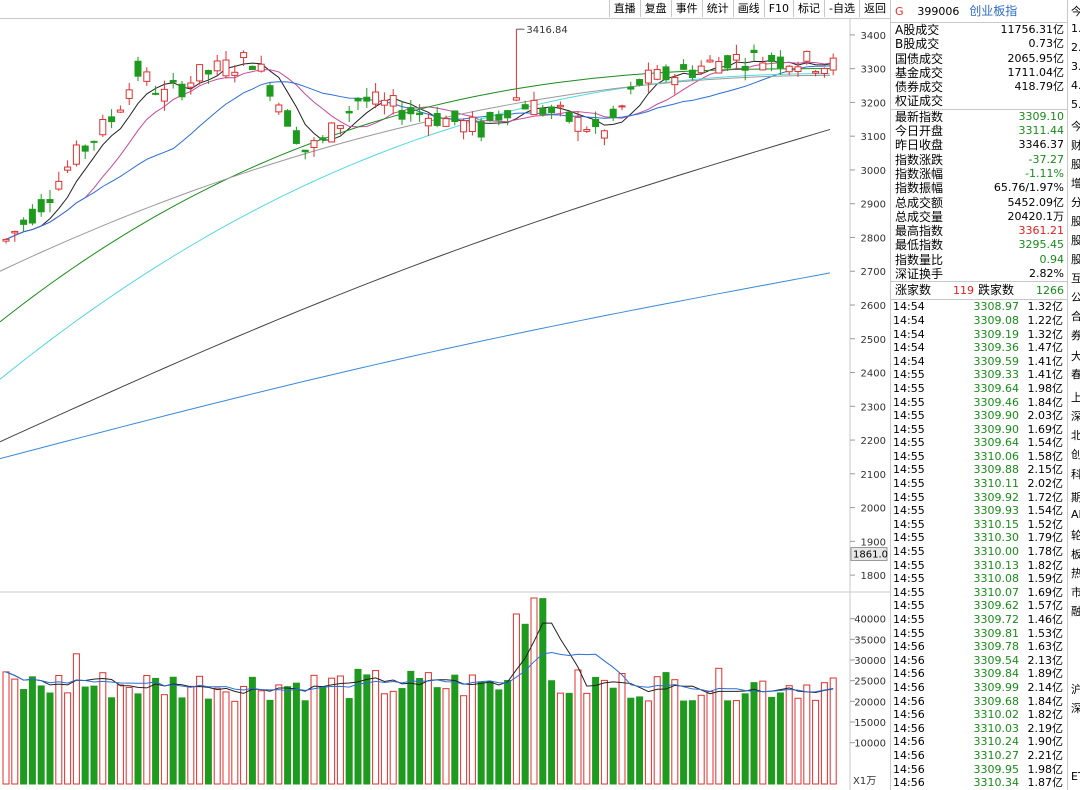 This screenshot has width=1080, height=790. I want to click on info-label: 权证成交, so click(919, 101).